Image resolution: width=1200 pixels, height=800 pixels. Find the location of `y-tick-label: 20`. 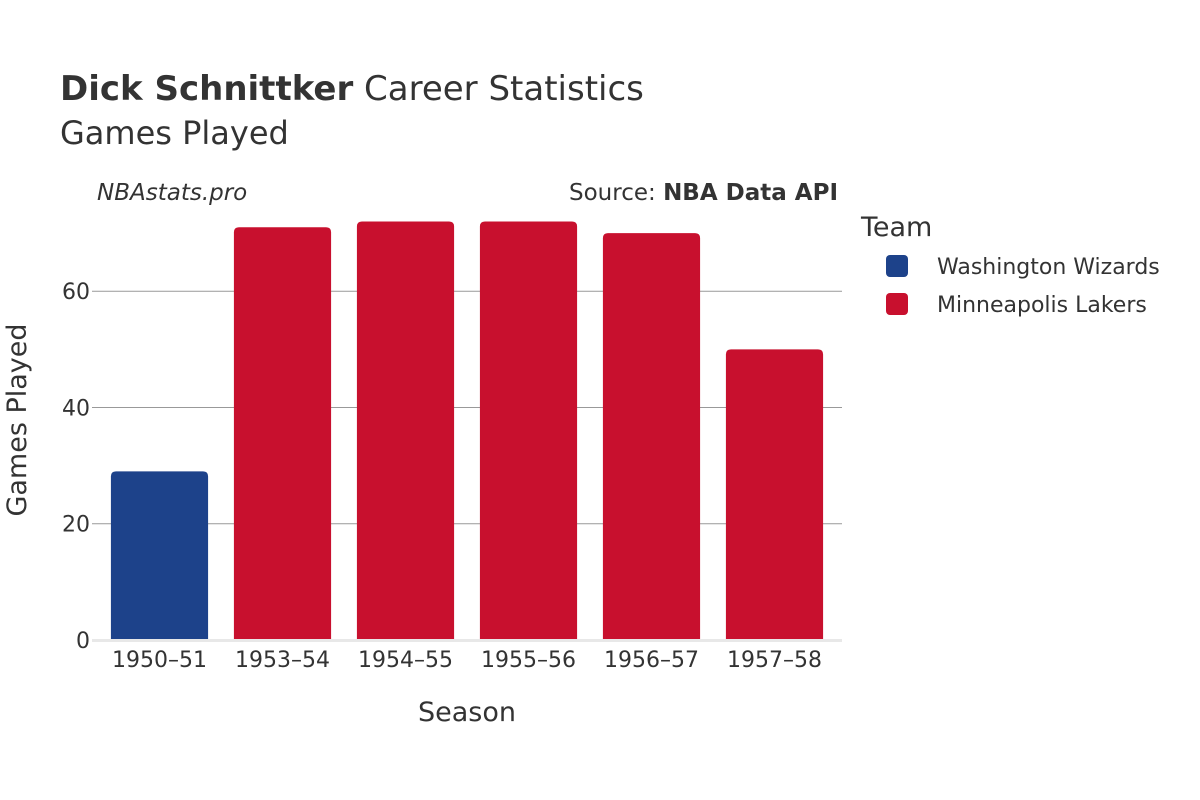

y-tick-label: 20 is located at coordinates (76, 525).